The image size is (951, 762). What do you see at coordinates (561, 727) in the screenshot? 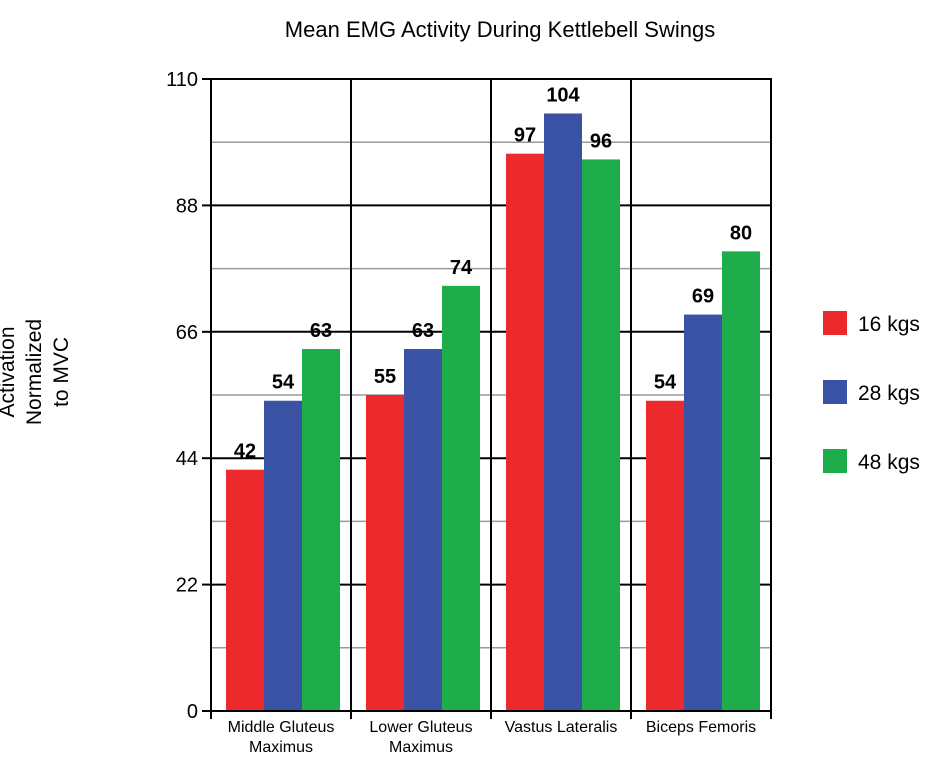
I see `category-label: Vastus Lateralis` at bounding box center [561, 727].